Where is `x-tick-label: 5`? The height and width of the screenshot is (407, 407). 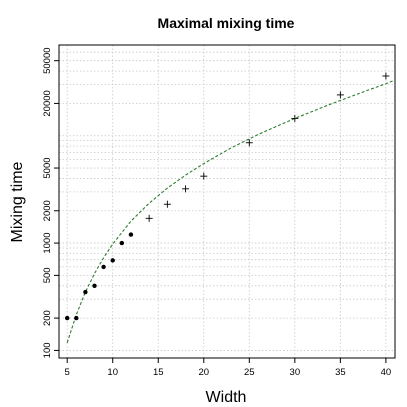
x-tick-label: 5 is located at coordinates (67, 372).